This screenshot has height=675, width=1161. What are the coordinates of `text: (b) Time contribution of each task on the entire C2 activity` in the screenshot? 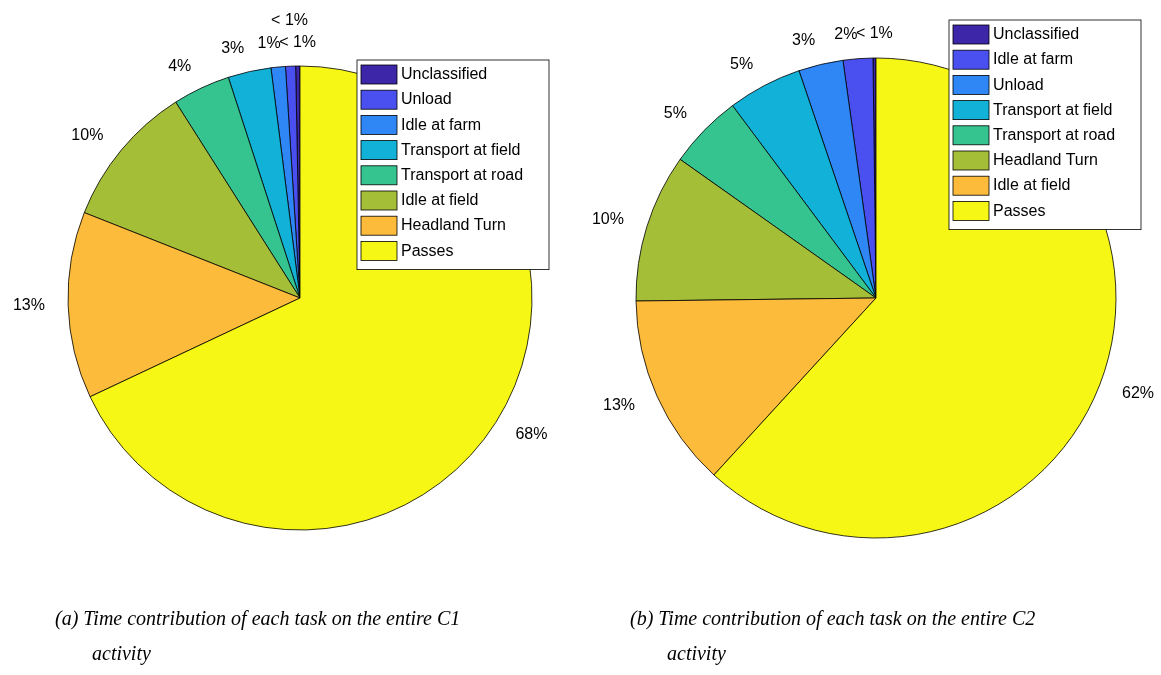 It's located at (833, 636).